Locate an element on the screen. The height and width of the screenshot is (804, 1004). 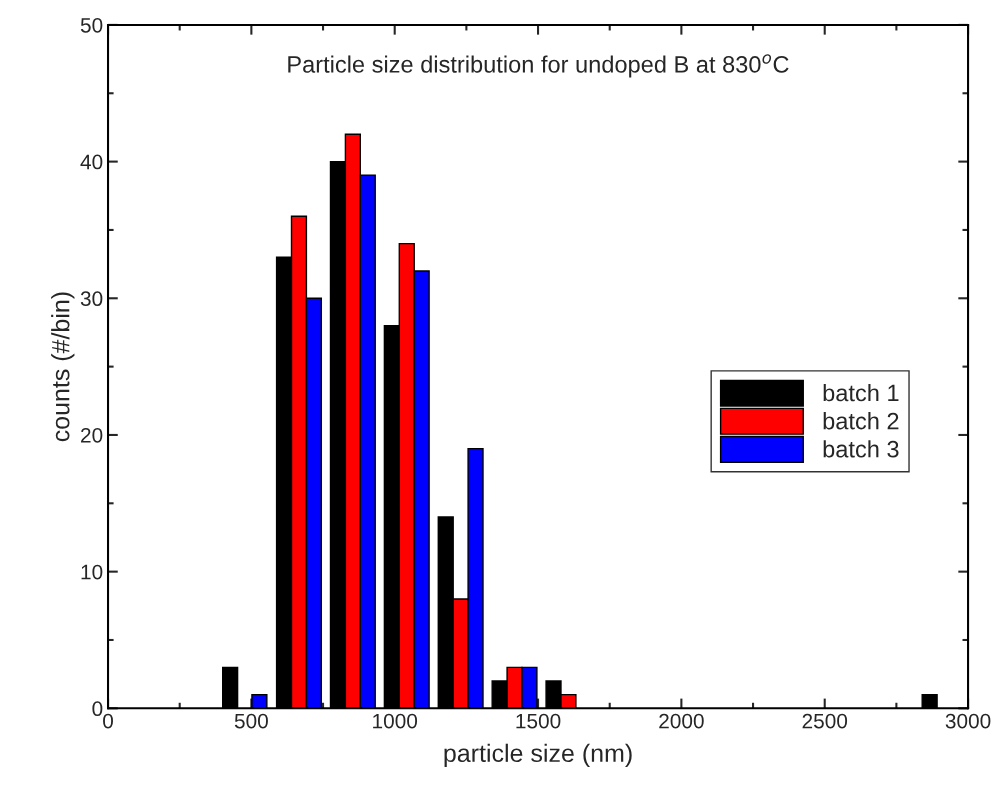
y-tick-label: 50 is located at coordinates (91, 25).